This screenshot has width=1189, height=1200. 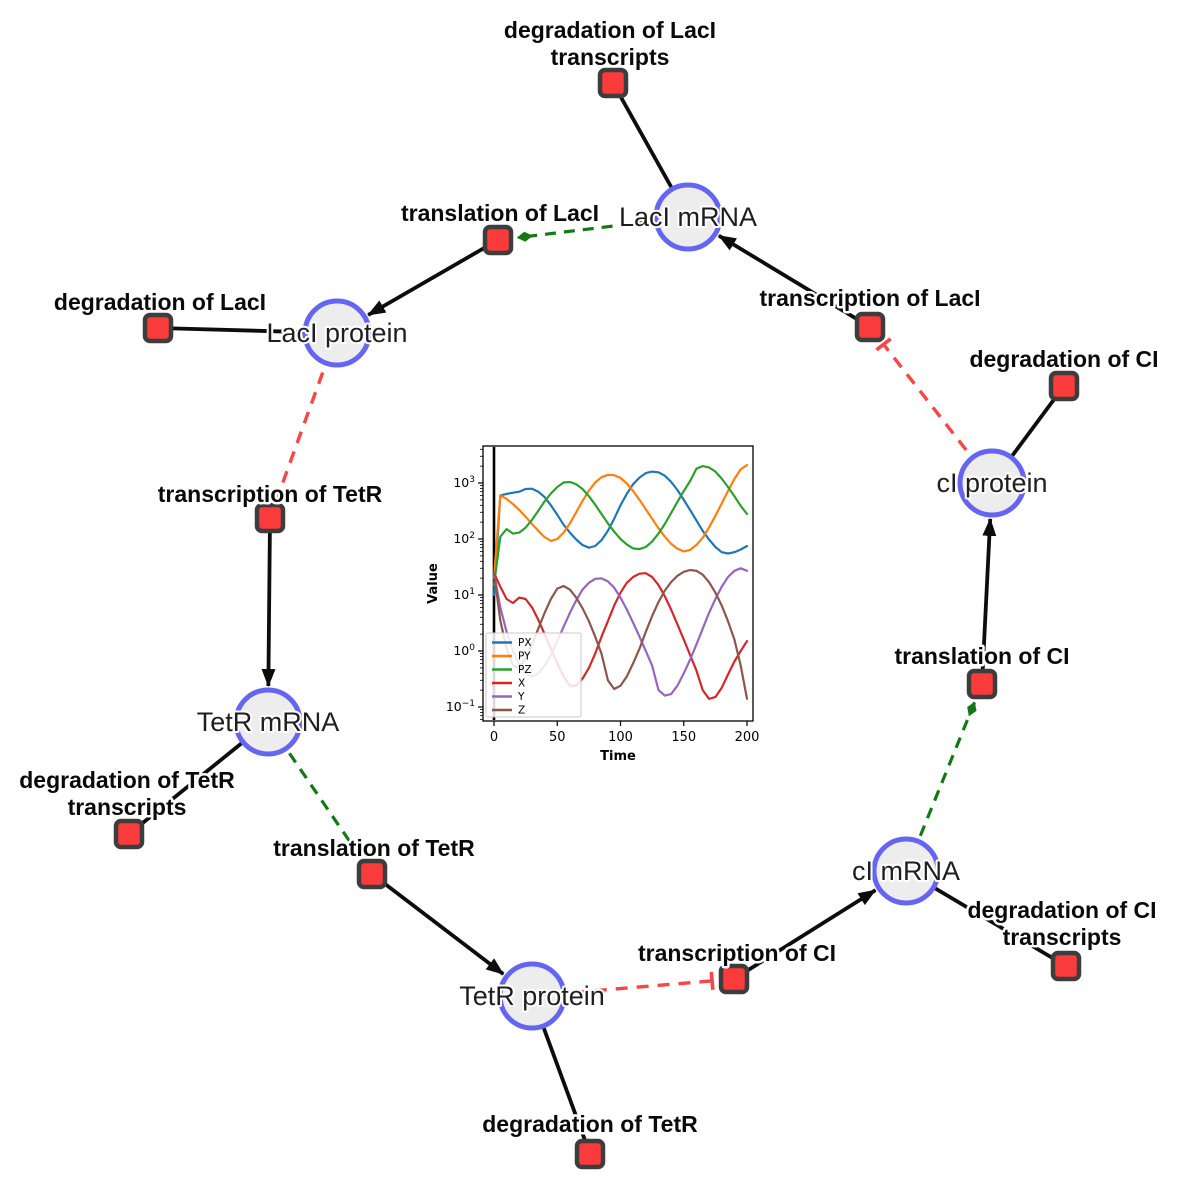 What do you see at coordinates (464, 482) in the screenshot?
I see `y-tick-label: 10³` at bounding box center [464, 482].